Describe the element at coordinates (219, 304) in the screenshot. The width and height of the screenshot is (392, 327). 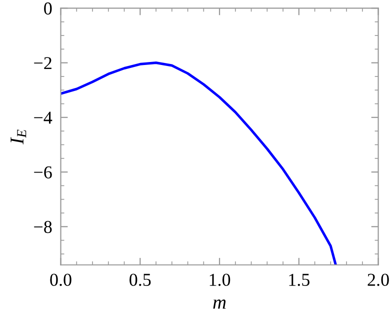
I see `x-axis-title: m` at that location.